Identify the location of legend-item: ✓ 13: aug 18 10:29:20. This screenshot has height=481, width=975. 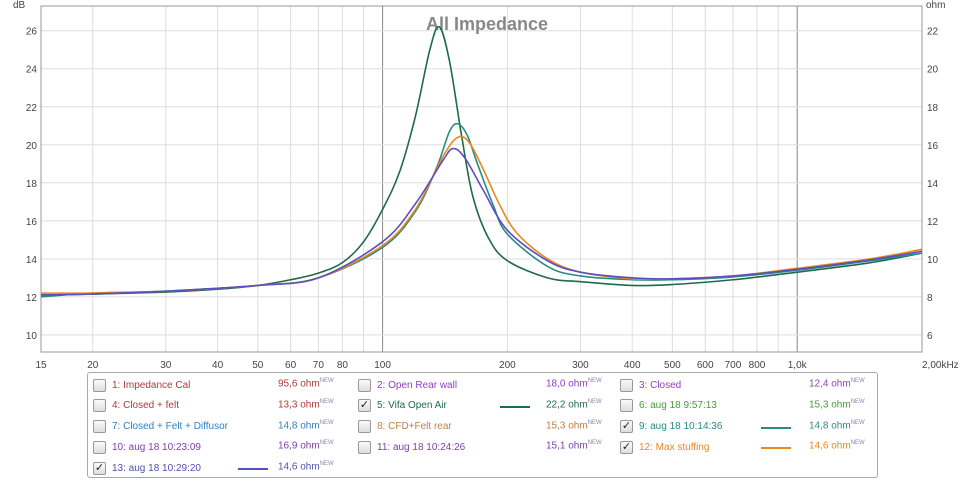
(147, 468).